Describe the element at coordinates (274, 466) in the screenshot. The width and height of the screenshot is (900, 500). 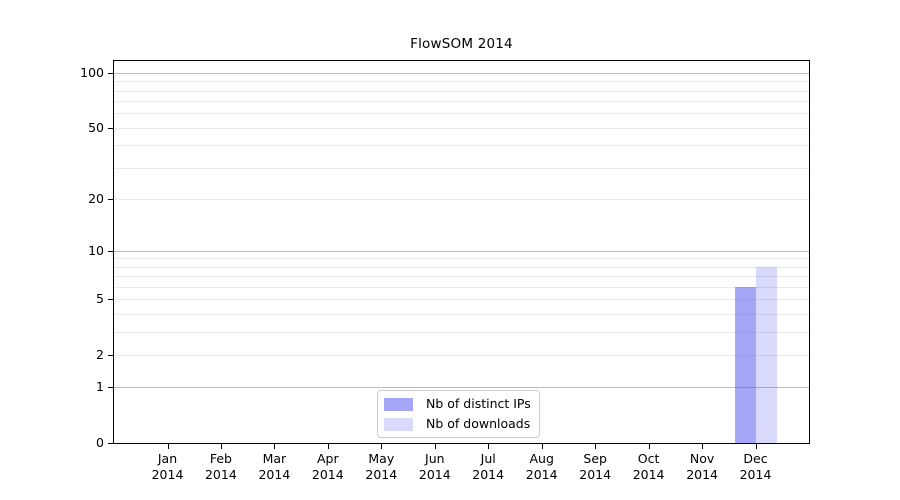
I see `x-tick-label: Mar 2014` at that location.